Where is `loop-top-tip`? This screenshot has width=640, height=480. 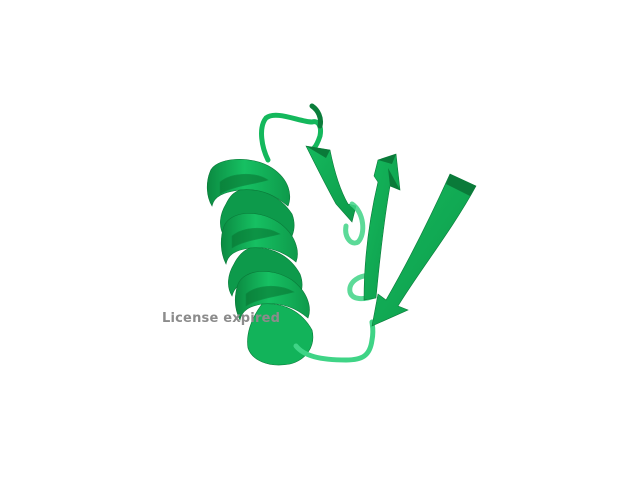 loop-top-tip is located at coordinates (316, 116).